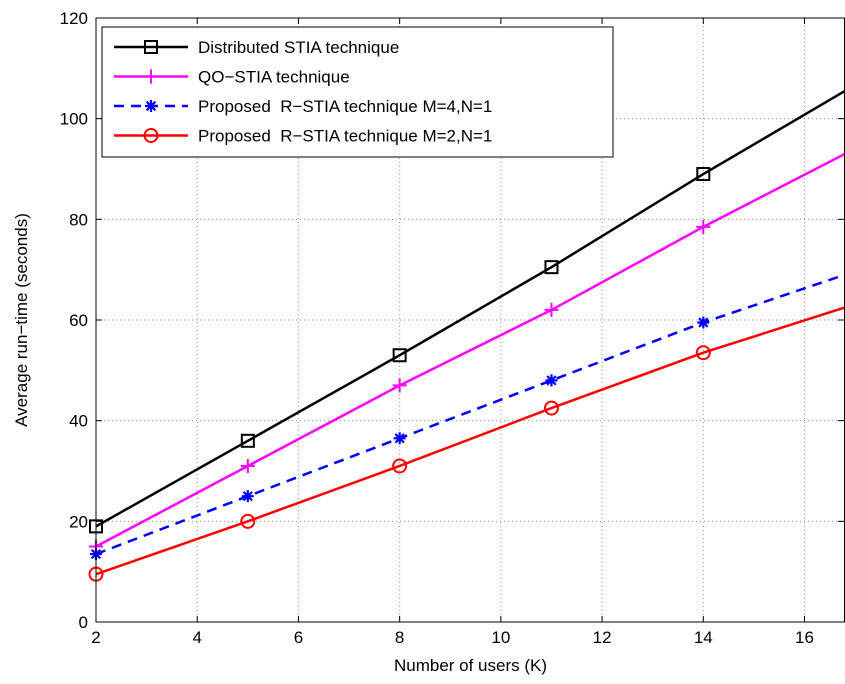  I want to click on x-tick-label: 8, so click(399, 637).